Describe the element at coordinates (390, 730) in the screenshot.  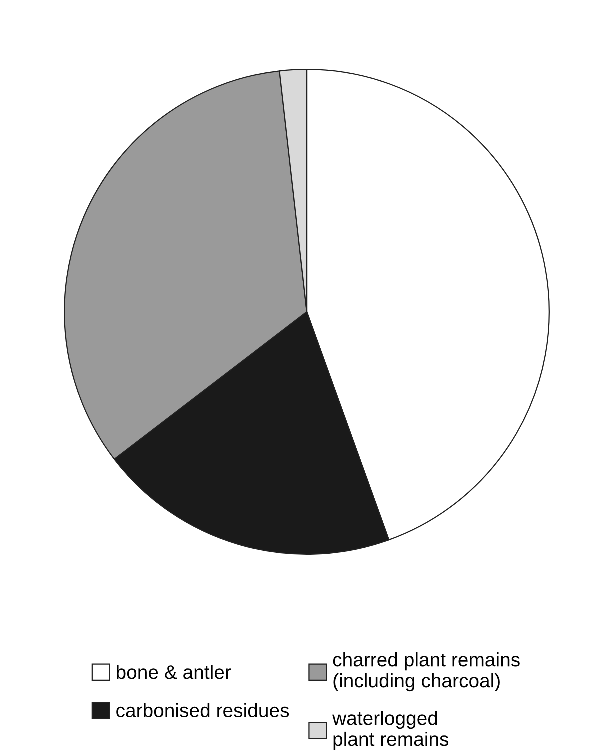
I see `legend-label: waterlogged plant remains` at that location.